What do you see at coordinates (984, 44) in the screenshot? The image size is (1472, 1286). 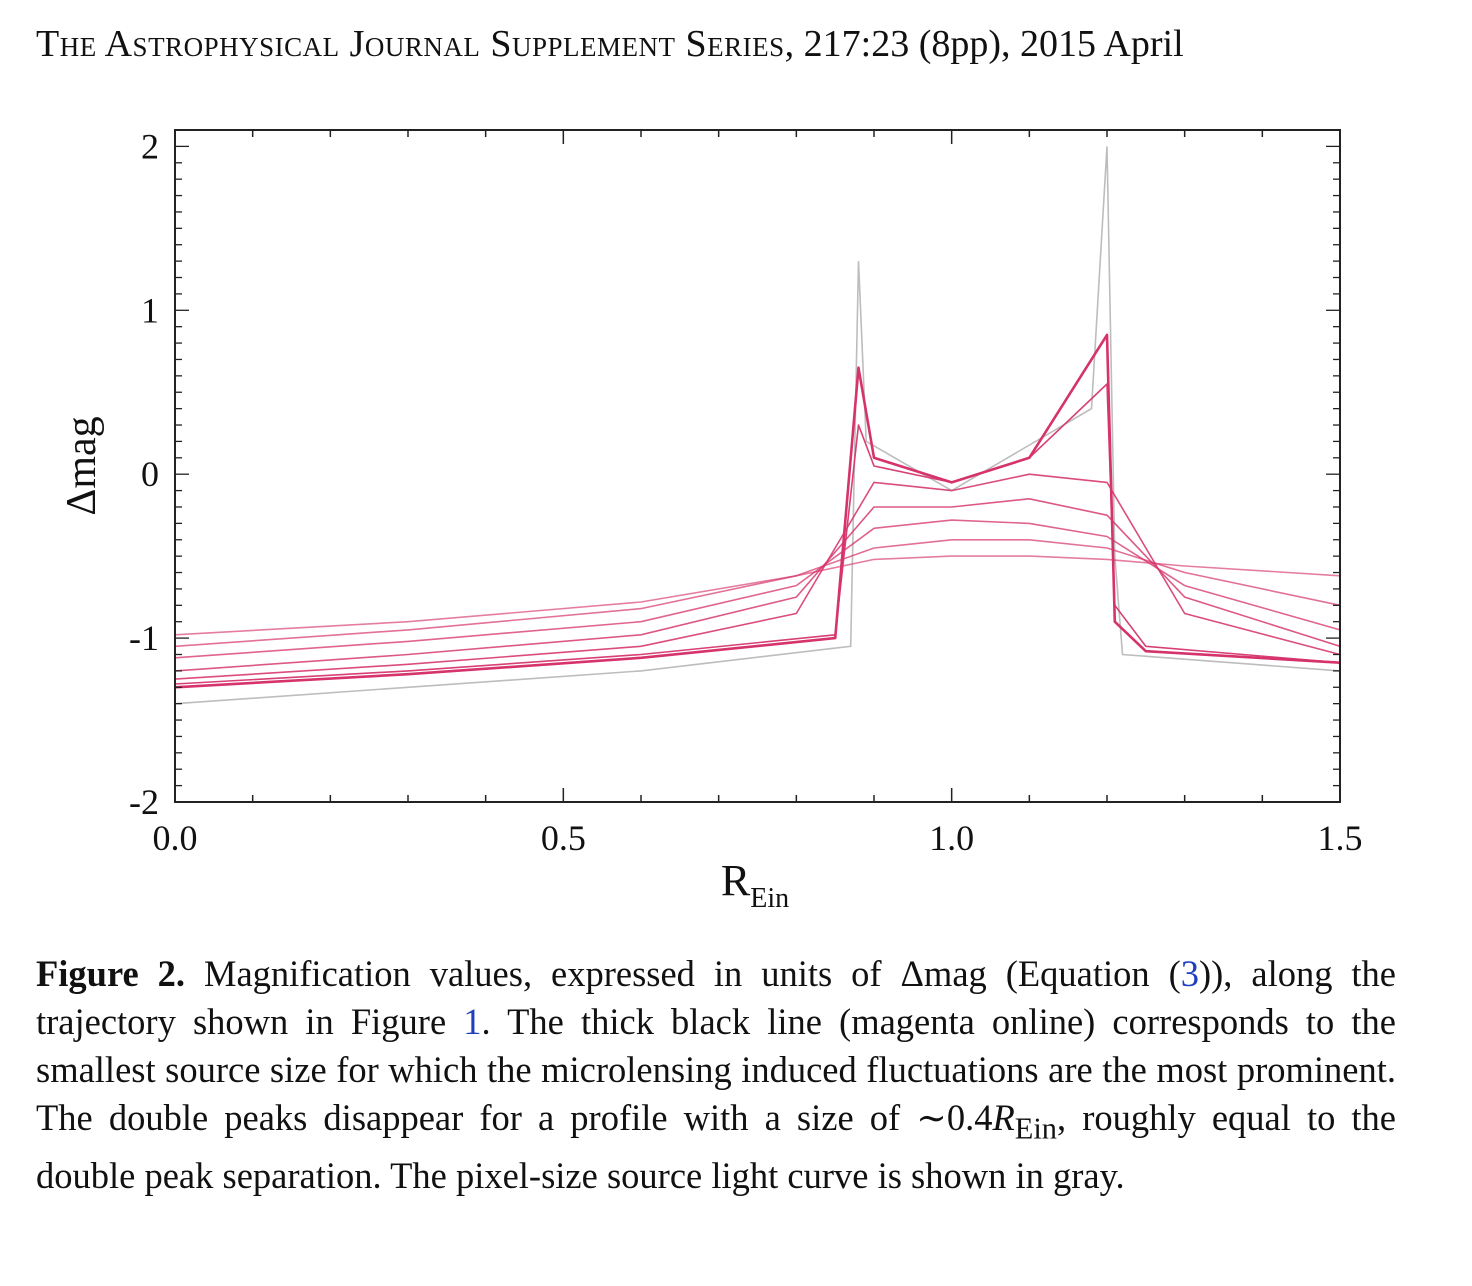 I see `journal-citation: , 217:23 (8pp), 2015 April` at bounding box center [984, 44].